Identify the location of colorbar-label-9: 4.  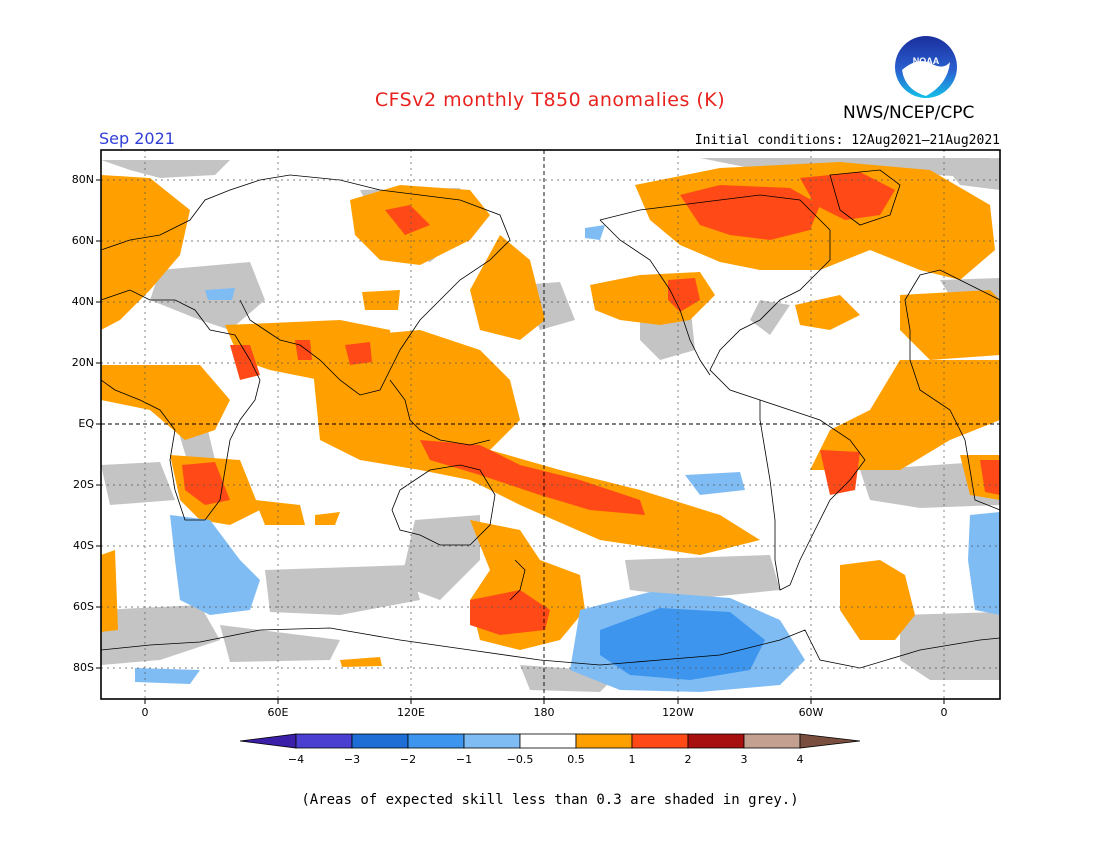
(800, 759).